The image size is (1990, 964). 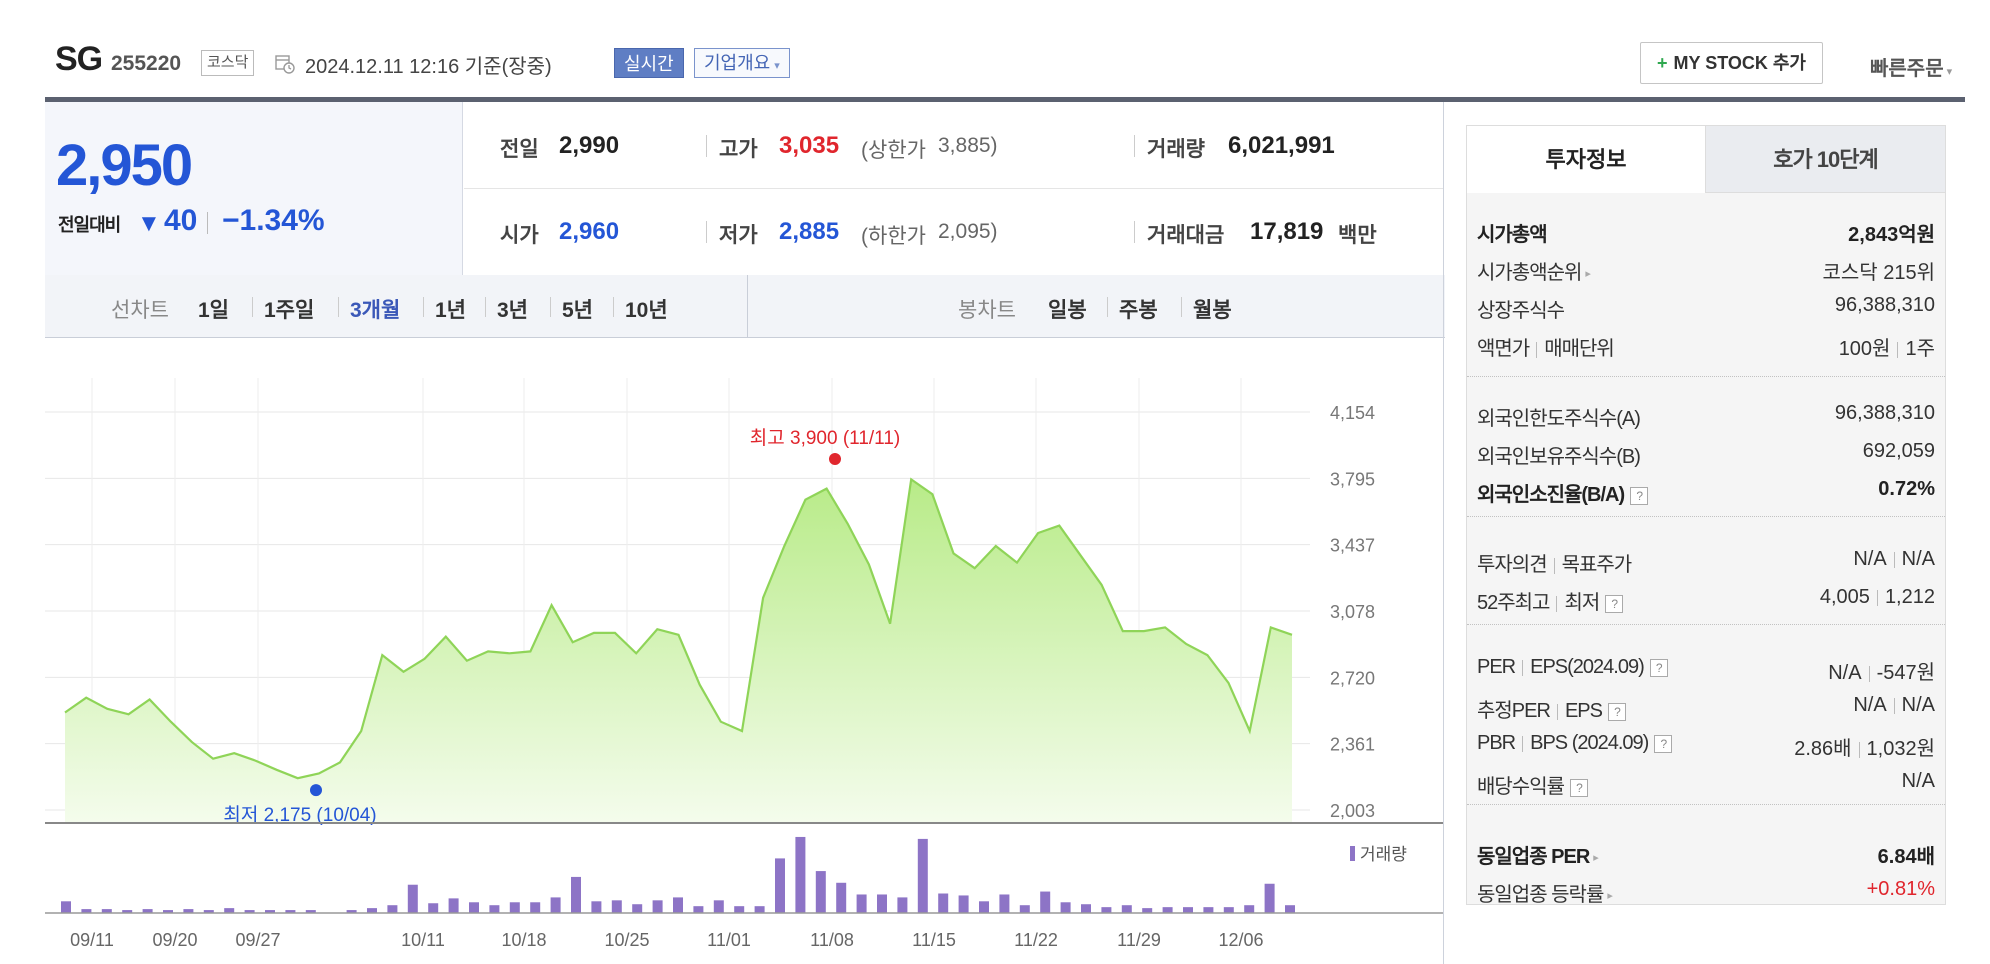 I want to click on invest-value-text: 0.72%, so click(x=1906, y=489).